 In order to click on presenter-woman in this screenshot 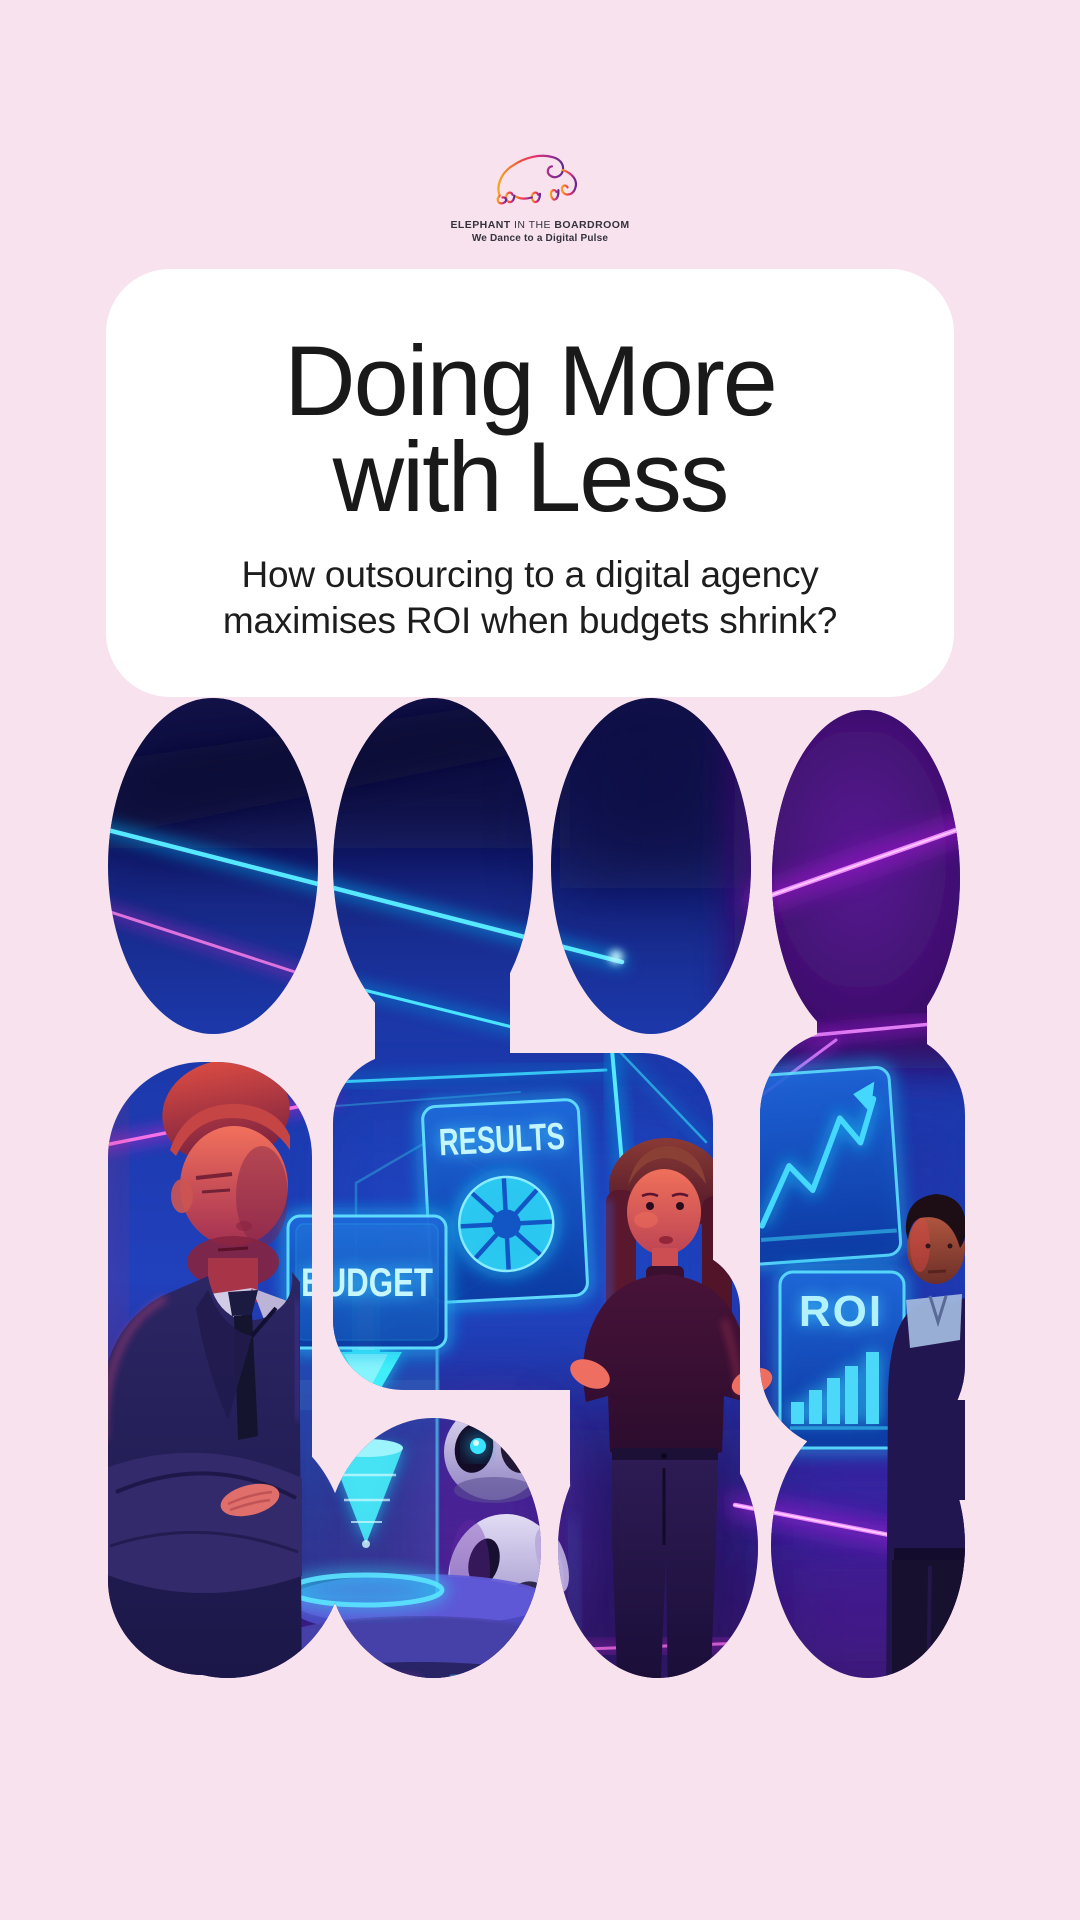, I will do `click(671, 1408)`.